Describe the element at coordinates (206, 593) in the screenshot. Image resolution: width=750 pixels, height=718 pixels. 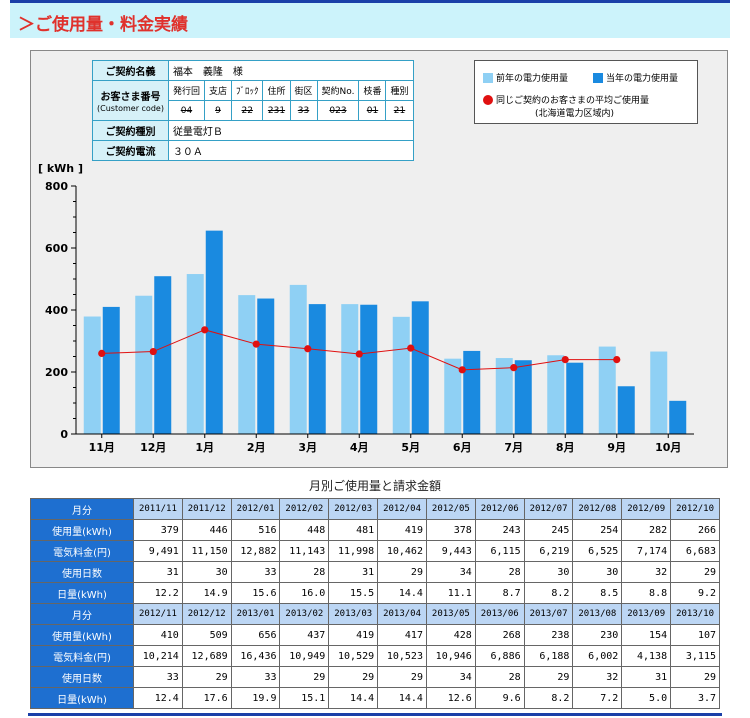
I see `table-cell: 14.9` at that location.